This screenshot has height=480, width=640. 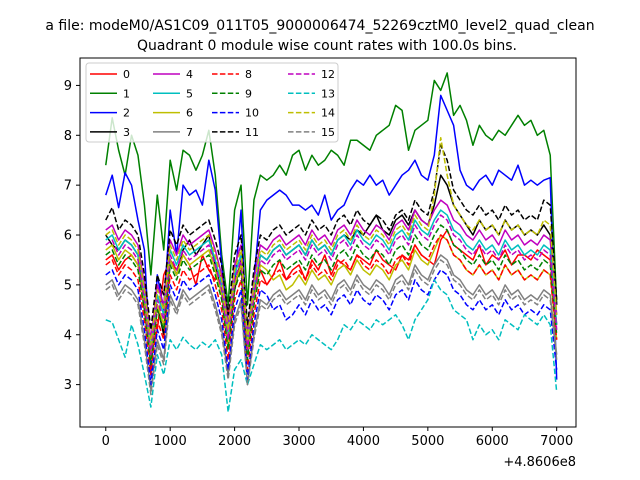 I want to click on x-tick-label: 5000, so click(x=427, y=441).